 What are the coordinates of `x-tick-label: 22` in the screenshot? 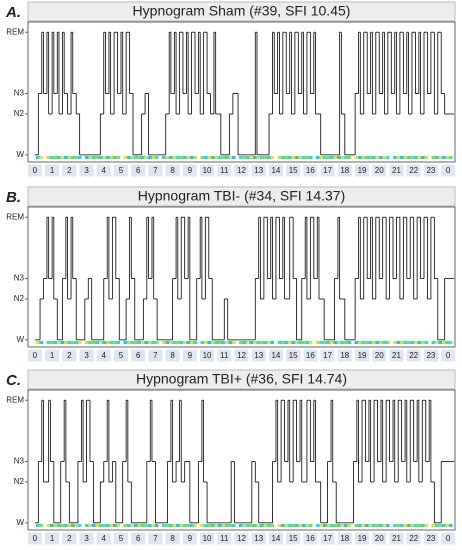 It's located at (413, 355).